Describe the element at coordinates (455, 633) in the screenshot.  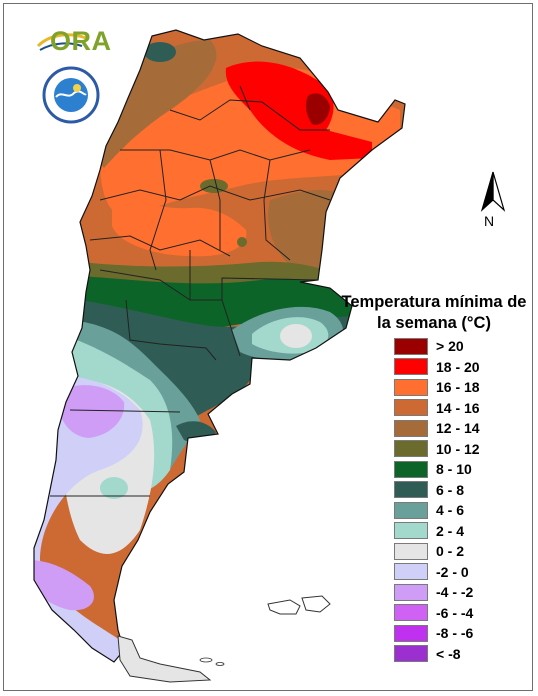
I see `legend-label: -8 - -6` at that location.